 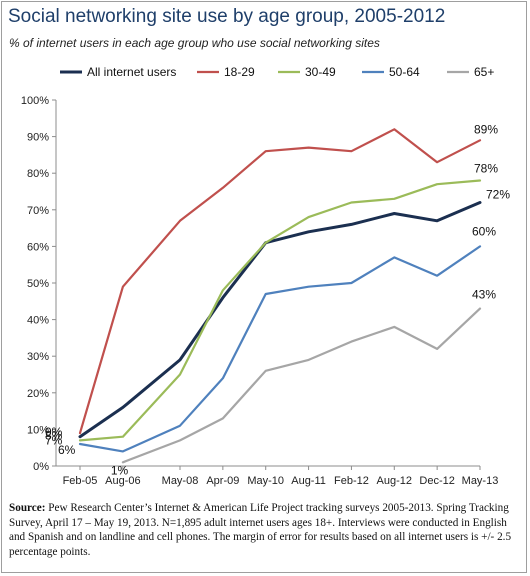 I want to click on y-tick-label: 10%, so click(x=38, y=430).